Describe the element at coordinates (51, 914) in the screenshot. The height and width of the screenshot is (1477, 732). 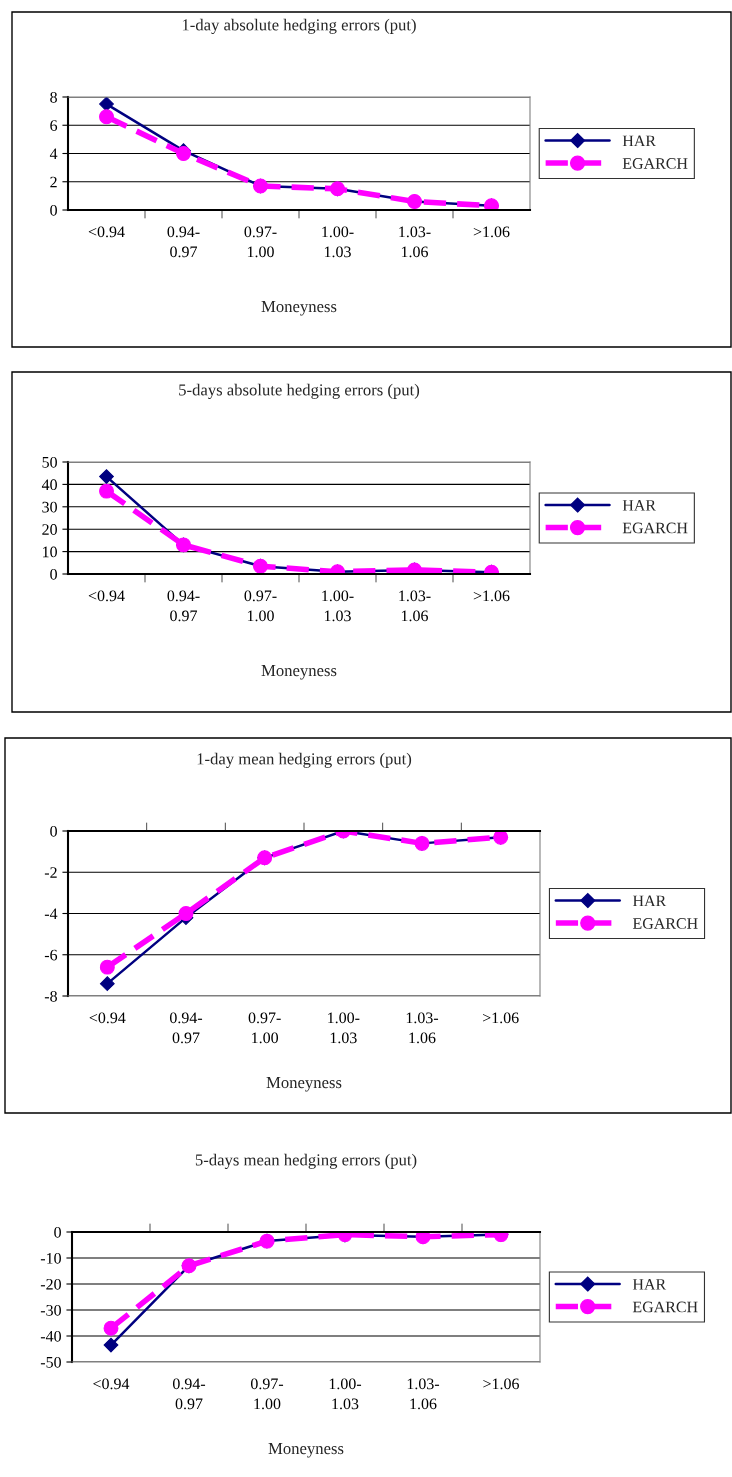
I see `y-tick-label: -4` at that location.